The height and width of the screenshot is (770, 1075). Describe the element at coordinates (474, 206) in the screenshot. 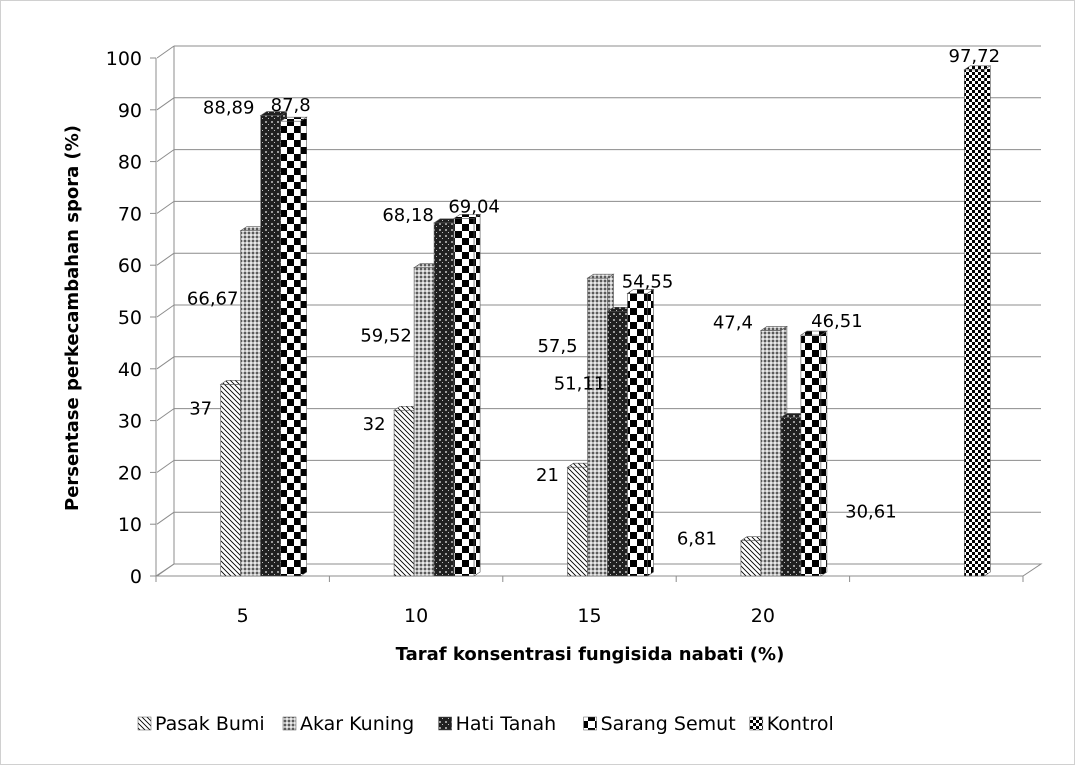

I see `data-label: 69,04` at that location.